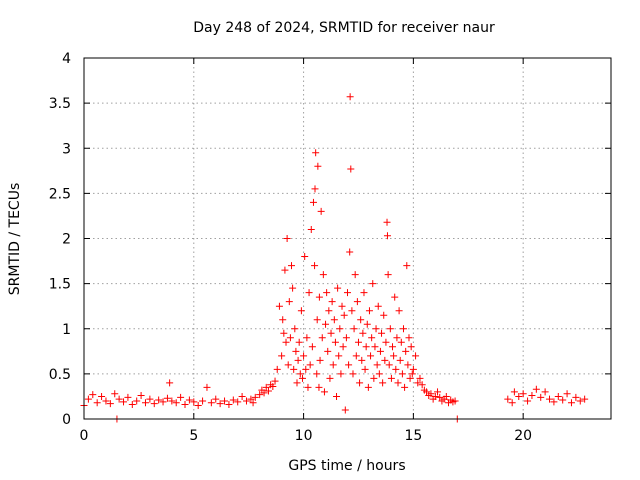 The height and width of the screenshot is (480, 640). Describe the element at coordinates (84, 436) in the screenshot. I see `x-tick-label: 0` at that location.